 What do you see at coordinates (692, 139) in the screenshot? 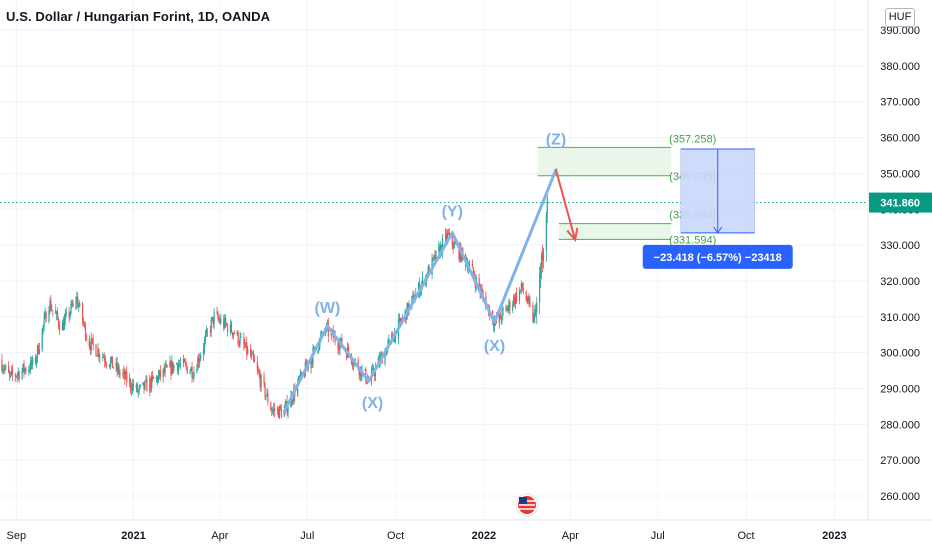
I see `zone-label-top: (357.258)` at bounding box center [692, 139].